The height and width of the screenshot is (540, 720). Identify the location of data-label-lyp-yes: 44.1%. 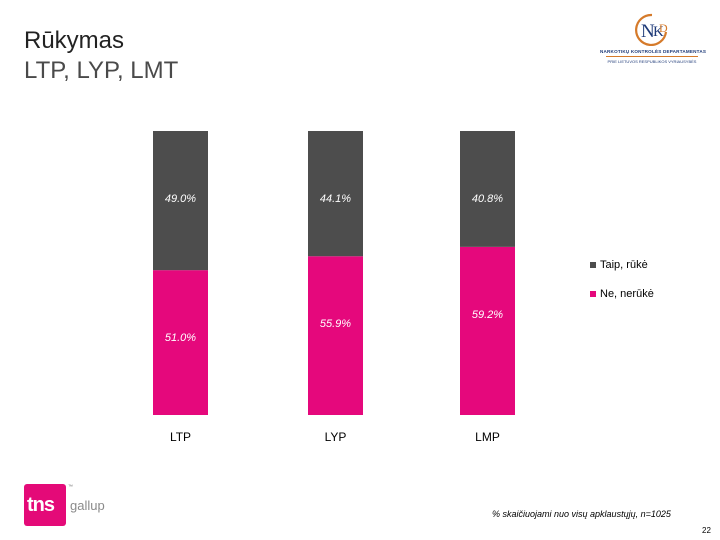
(335, 199).